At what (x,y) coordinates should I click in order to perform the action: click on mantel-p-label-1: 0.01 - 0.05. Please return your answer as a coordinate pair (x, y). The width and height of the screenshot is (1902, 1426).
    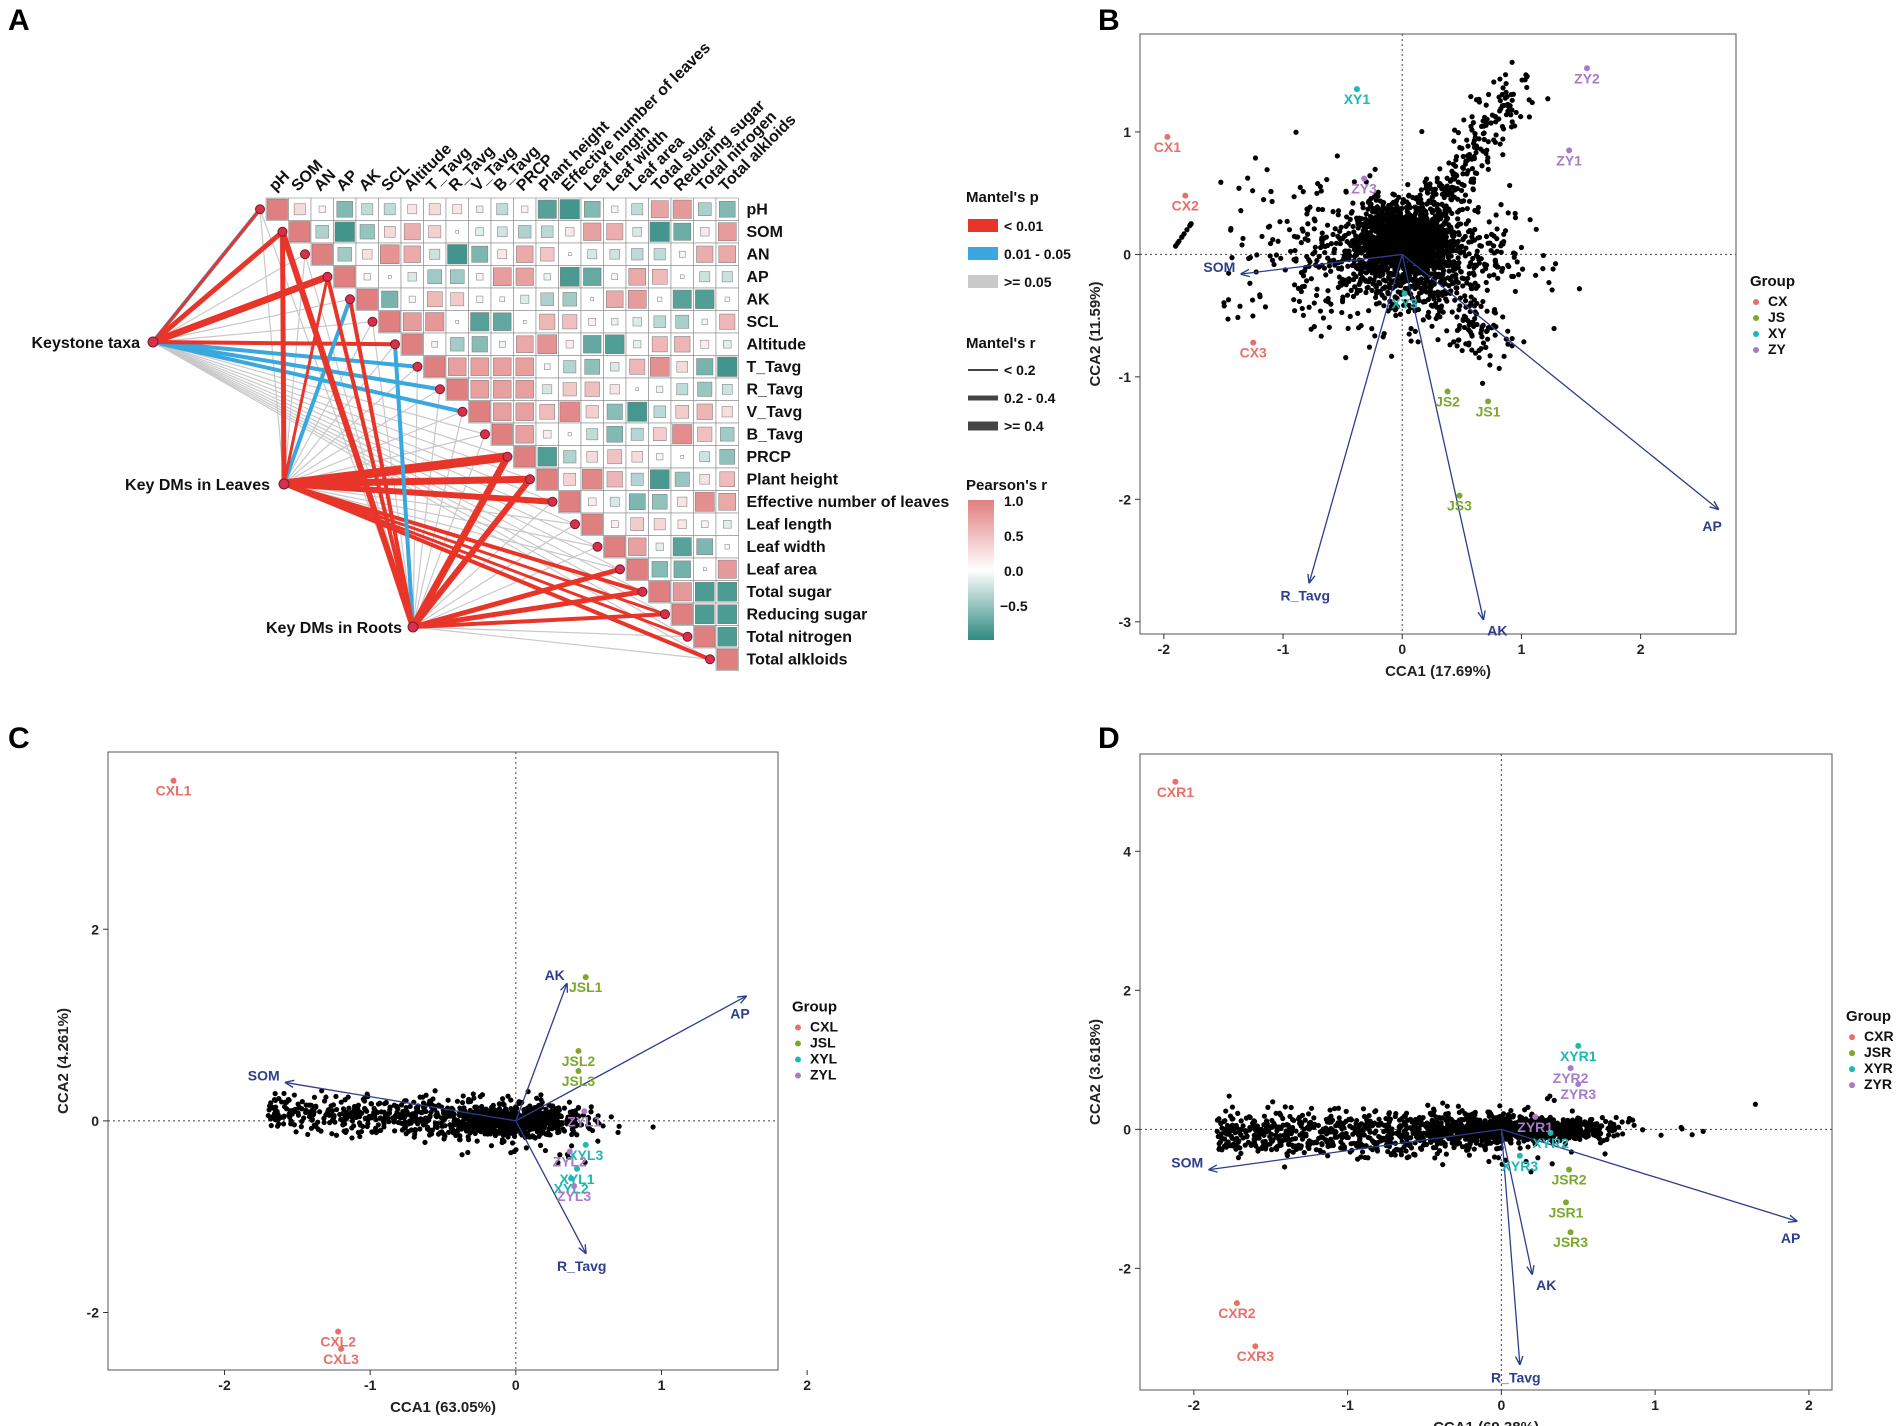
    Looking at the image, I should click on (1037, 254).